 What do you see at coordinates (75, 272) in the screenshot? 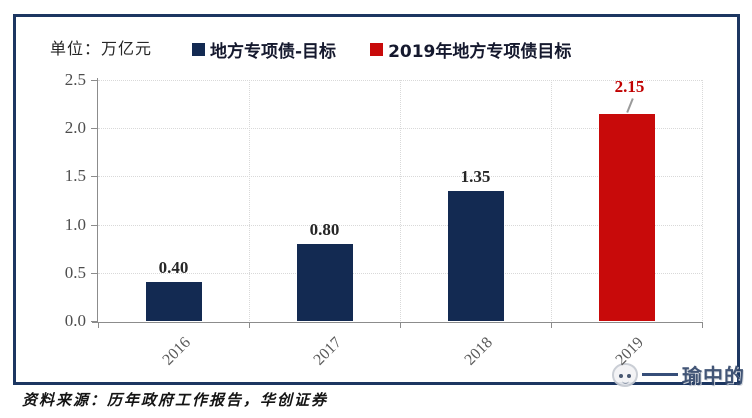
I see `y-tick-label: 0.5` at bounding box center [75, 272].